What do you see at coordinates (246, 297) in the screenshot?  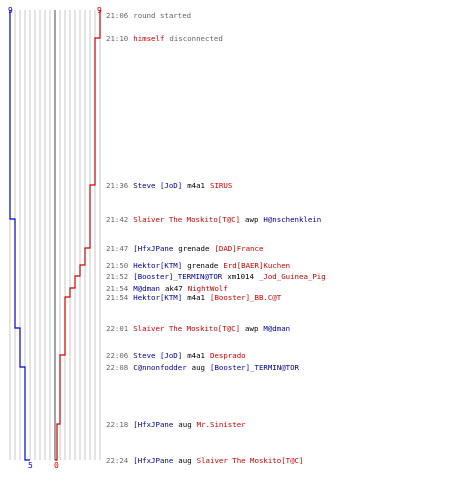 I see `victim-name: [Booster]_BB.C@T` at bounding box center [246, 297].